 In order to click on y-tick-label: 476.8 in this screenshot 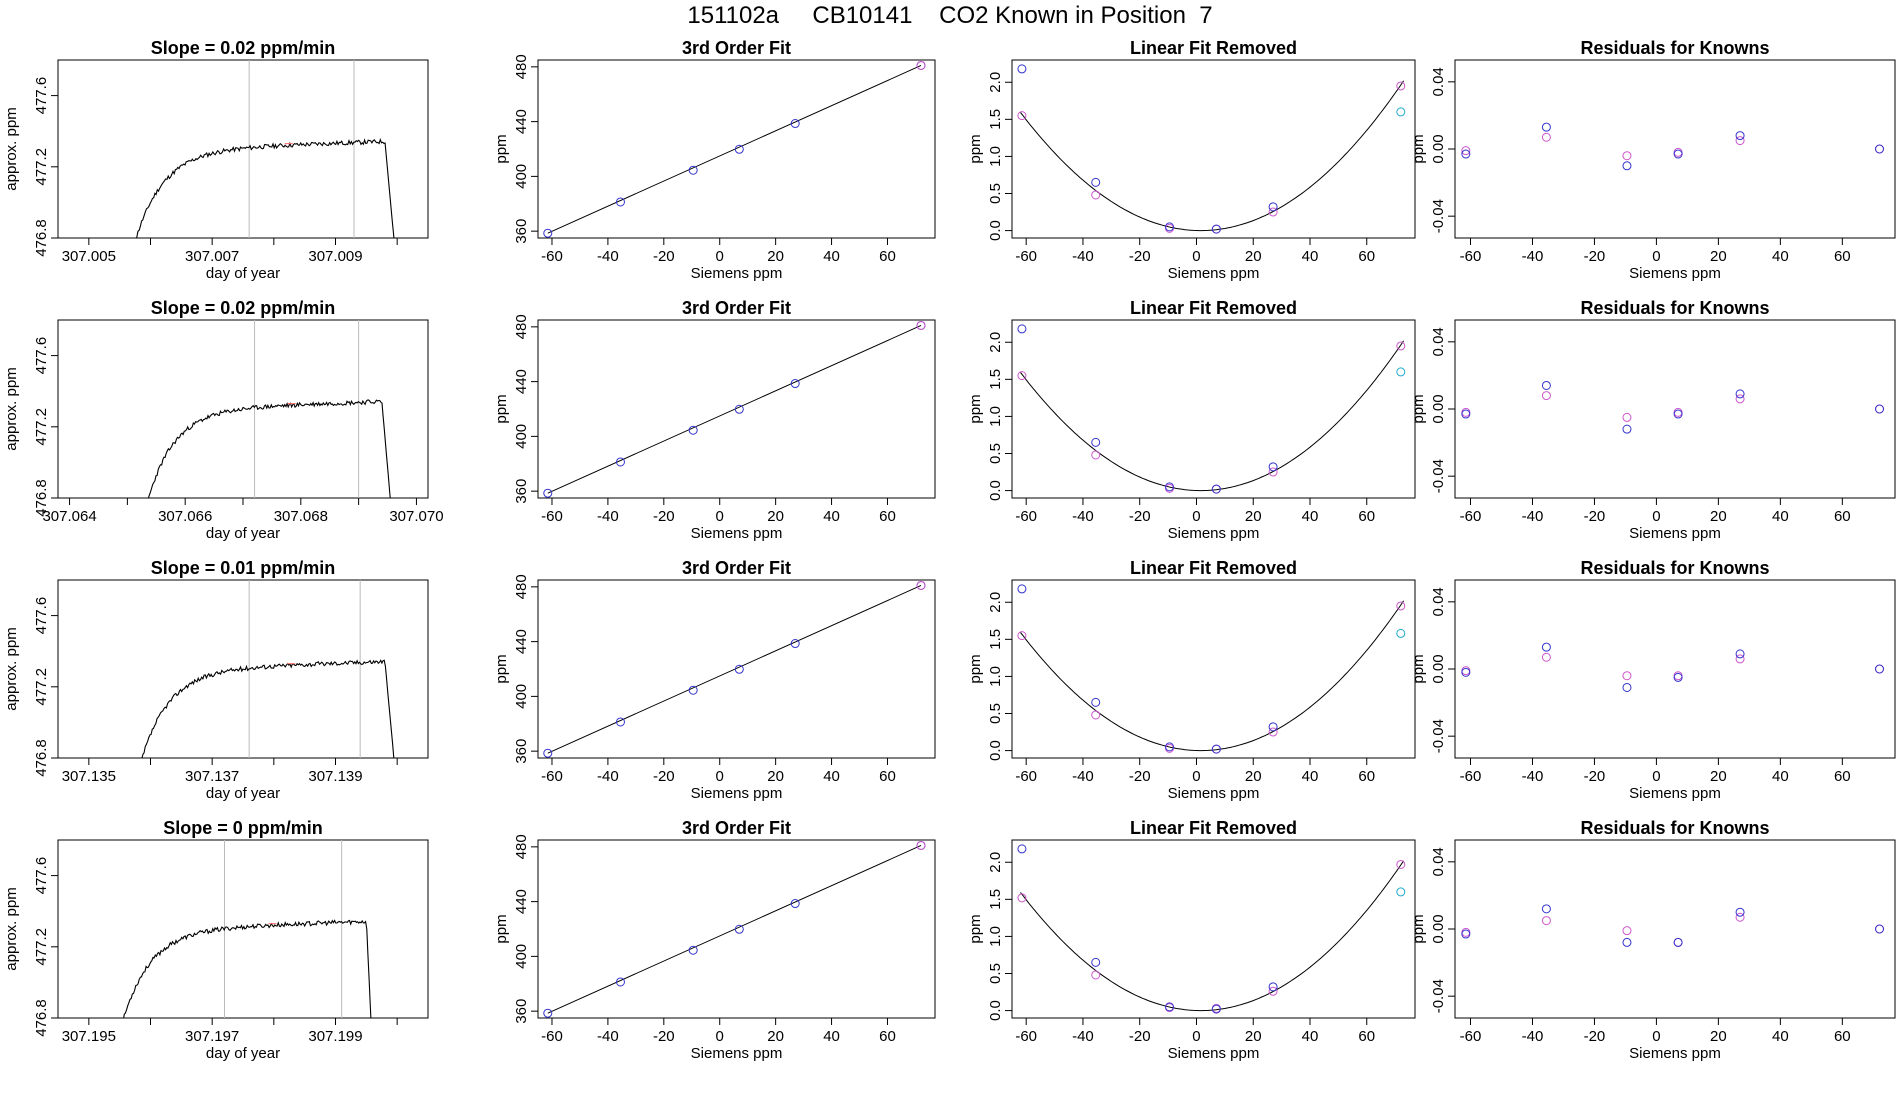, I will do `click(41, 1018)`.